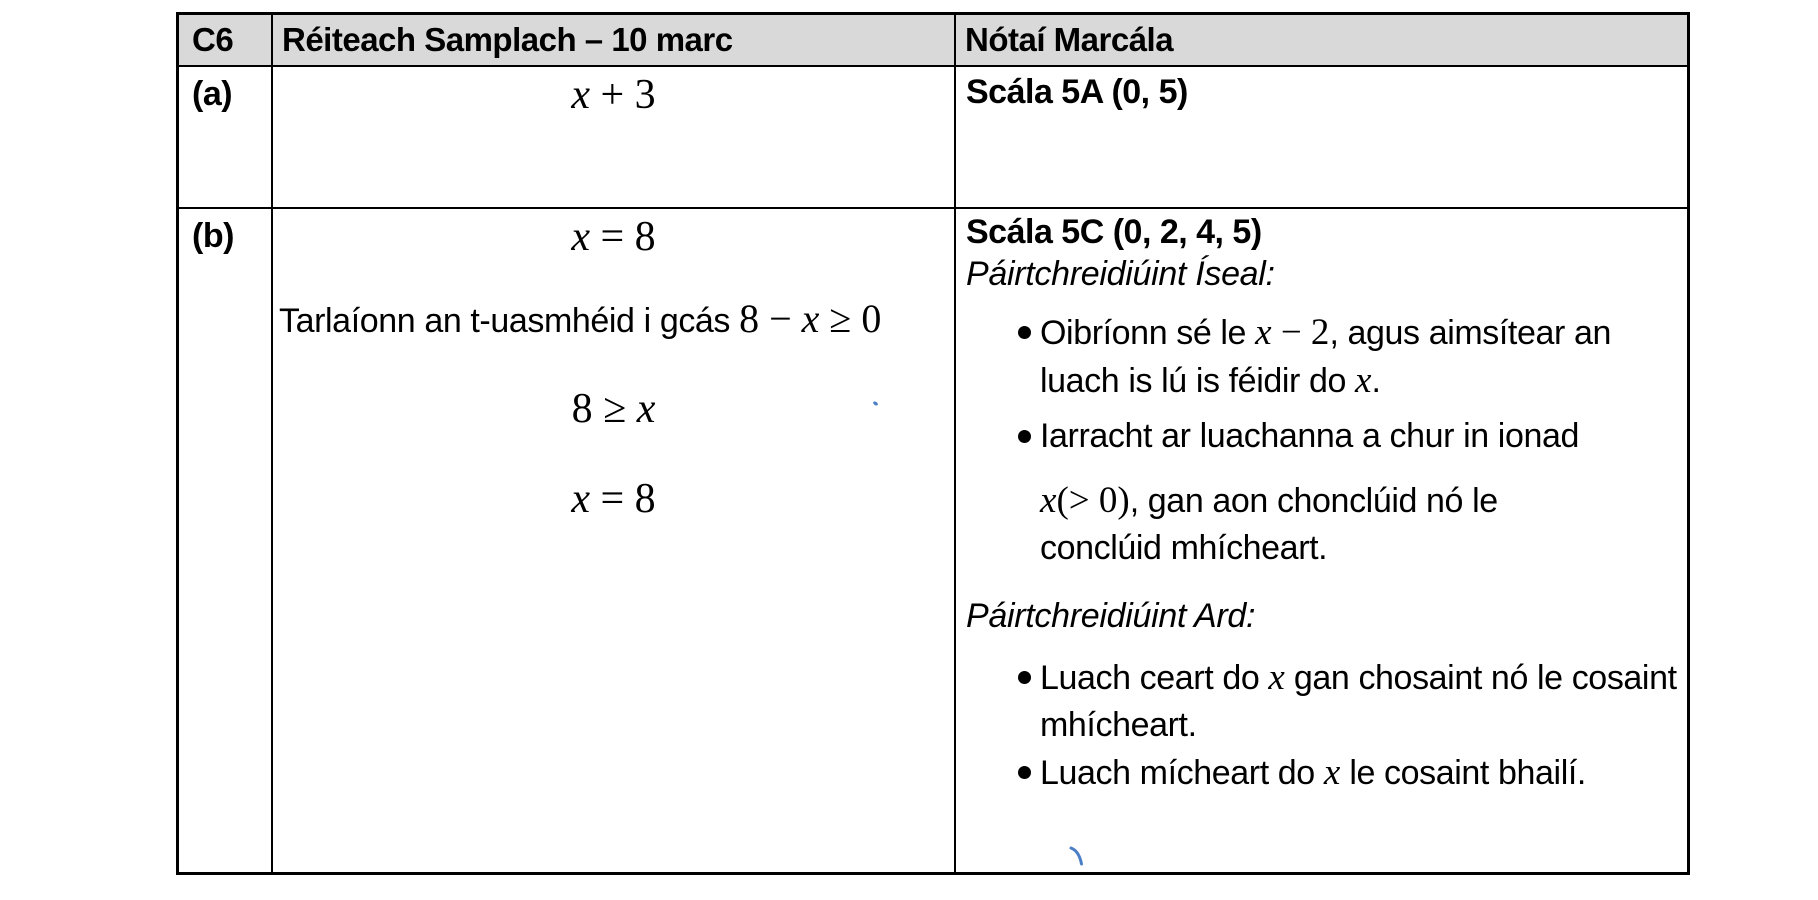  I want to click on row-a-solution-cell: x + 3, so click(614, 138).